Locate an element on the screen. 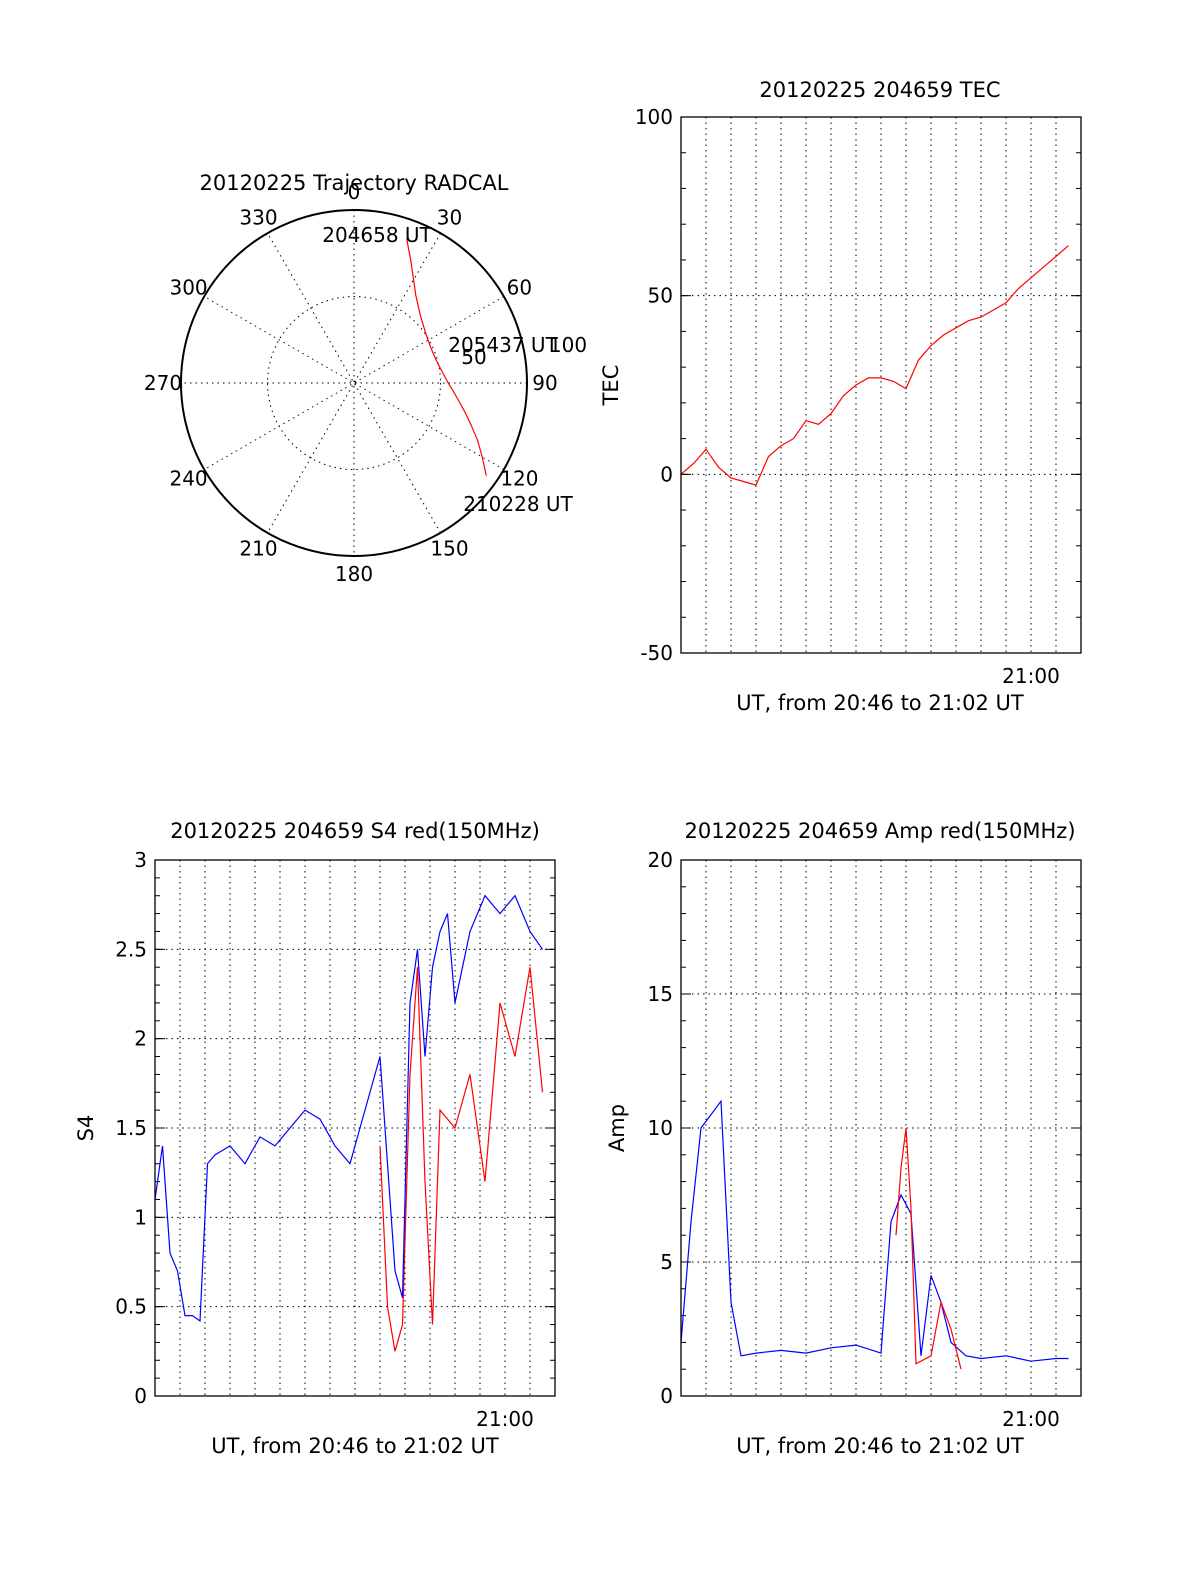 The width and height of the screenshot is (1200, 1575). azimuth-label-210: 210 is located at coordinates (258, 548).